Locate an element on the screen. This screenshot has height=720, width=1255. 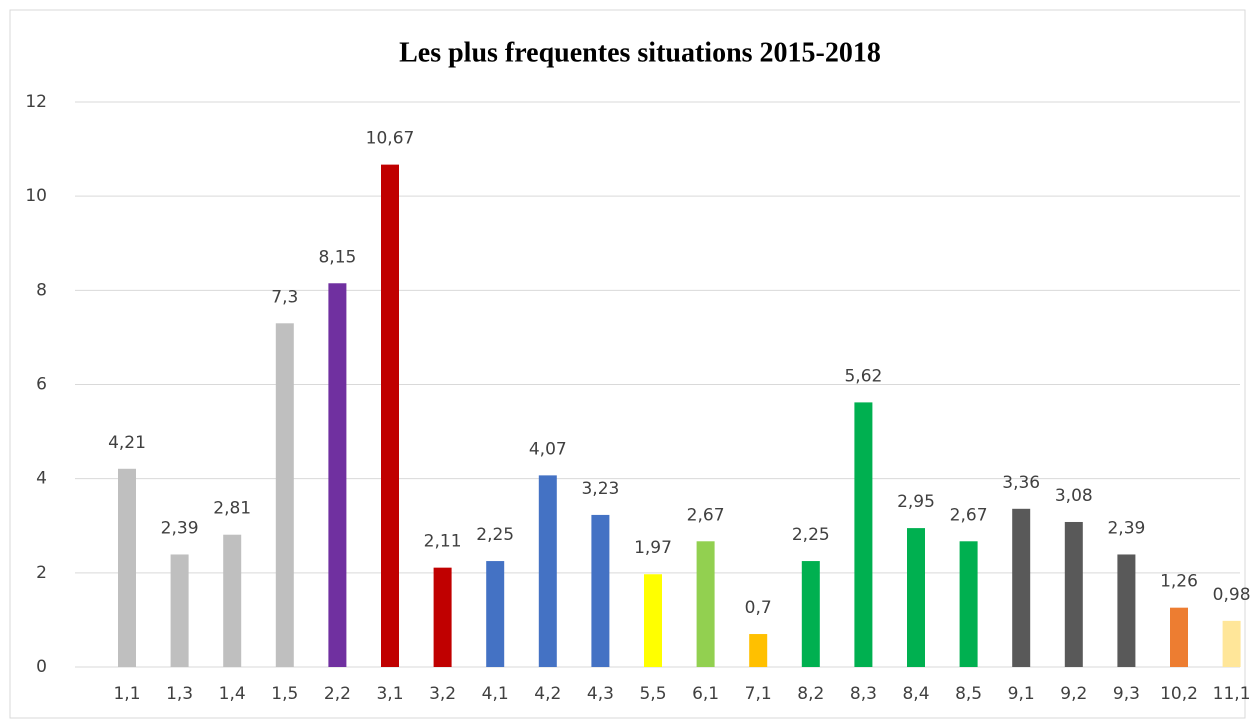
x-tick-label: 9,2 is located at coordinates (1073, 694).